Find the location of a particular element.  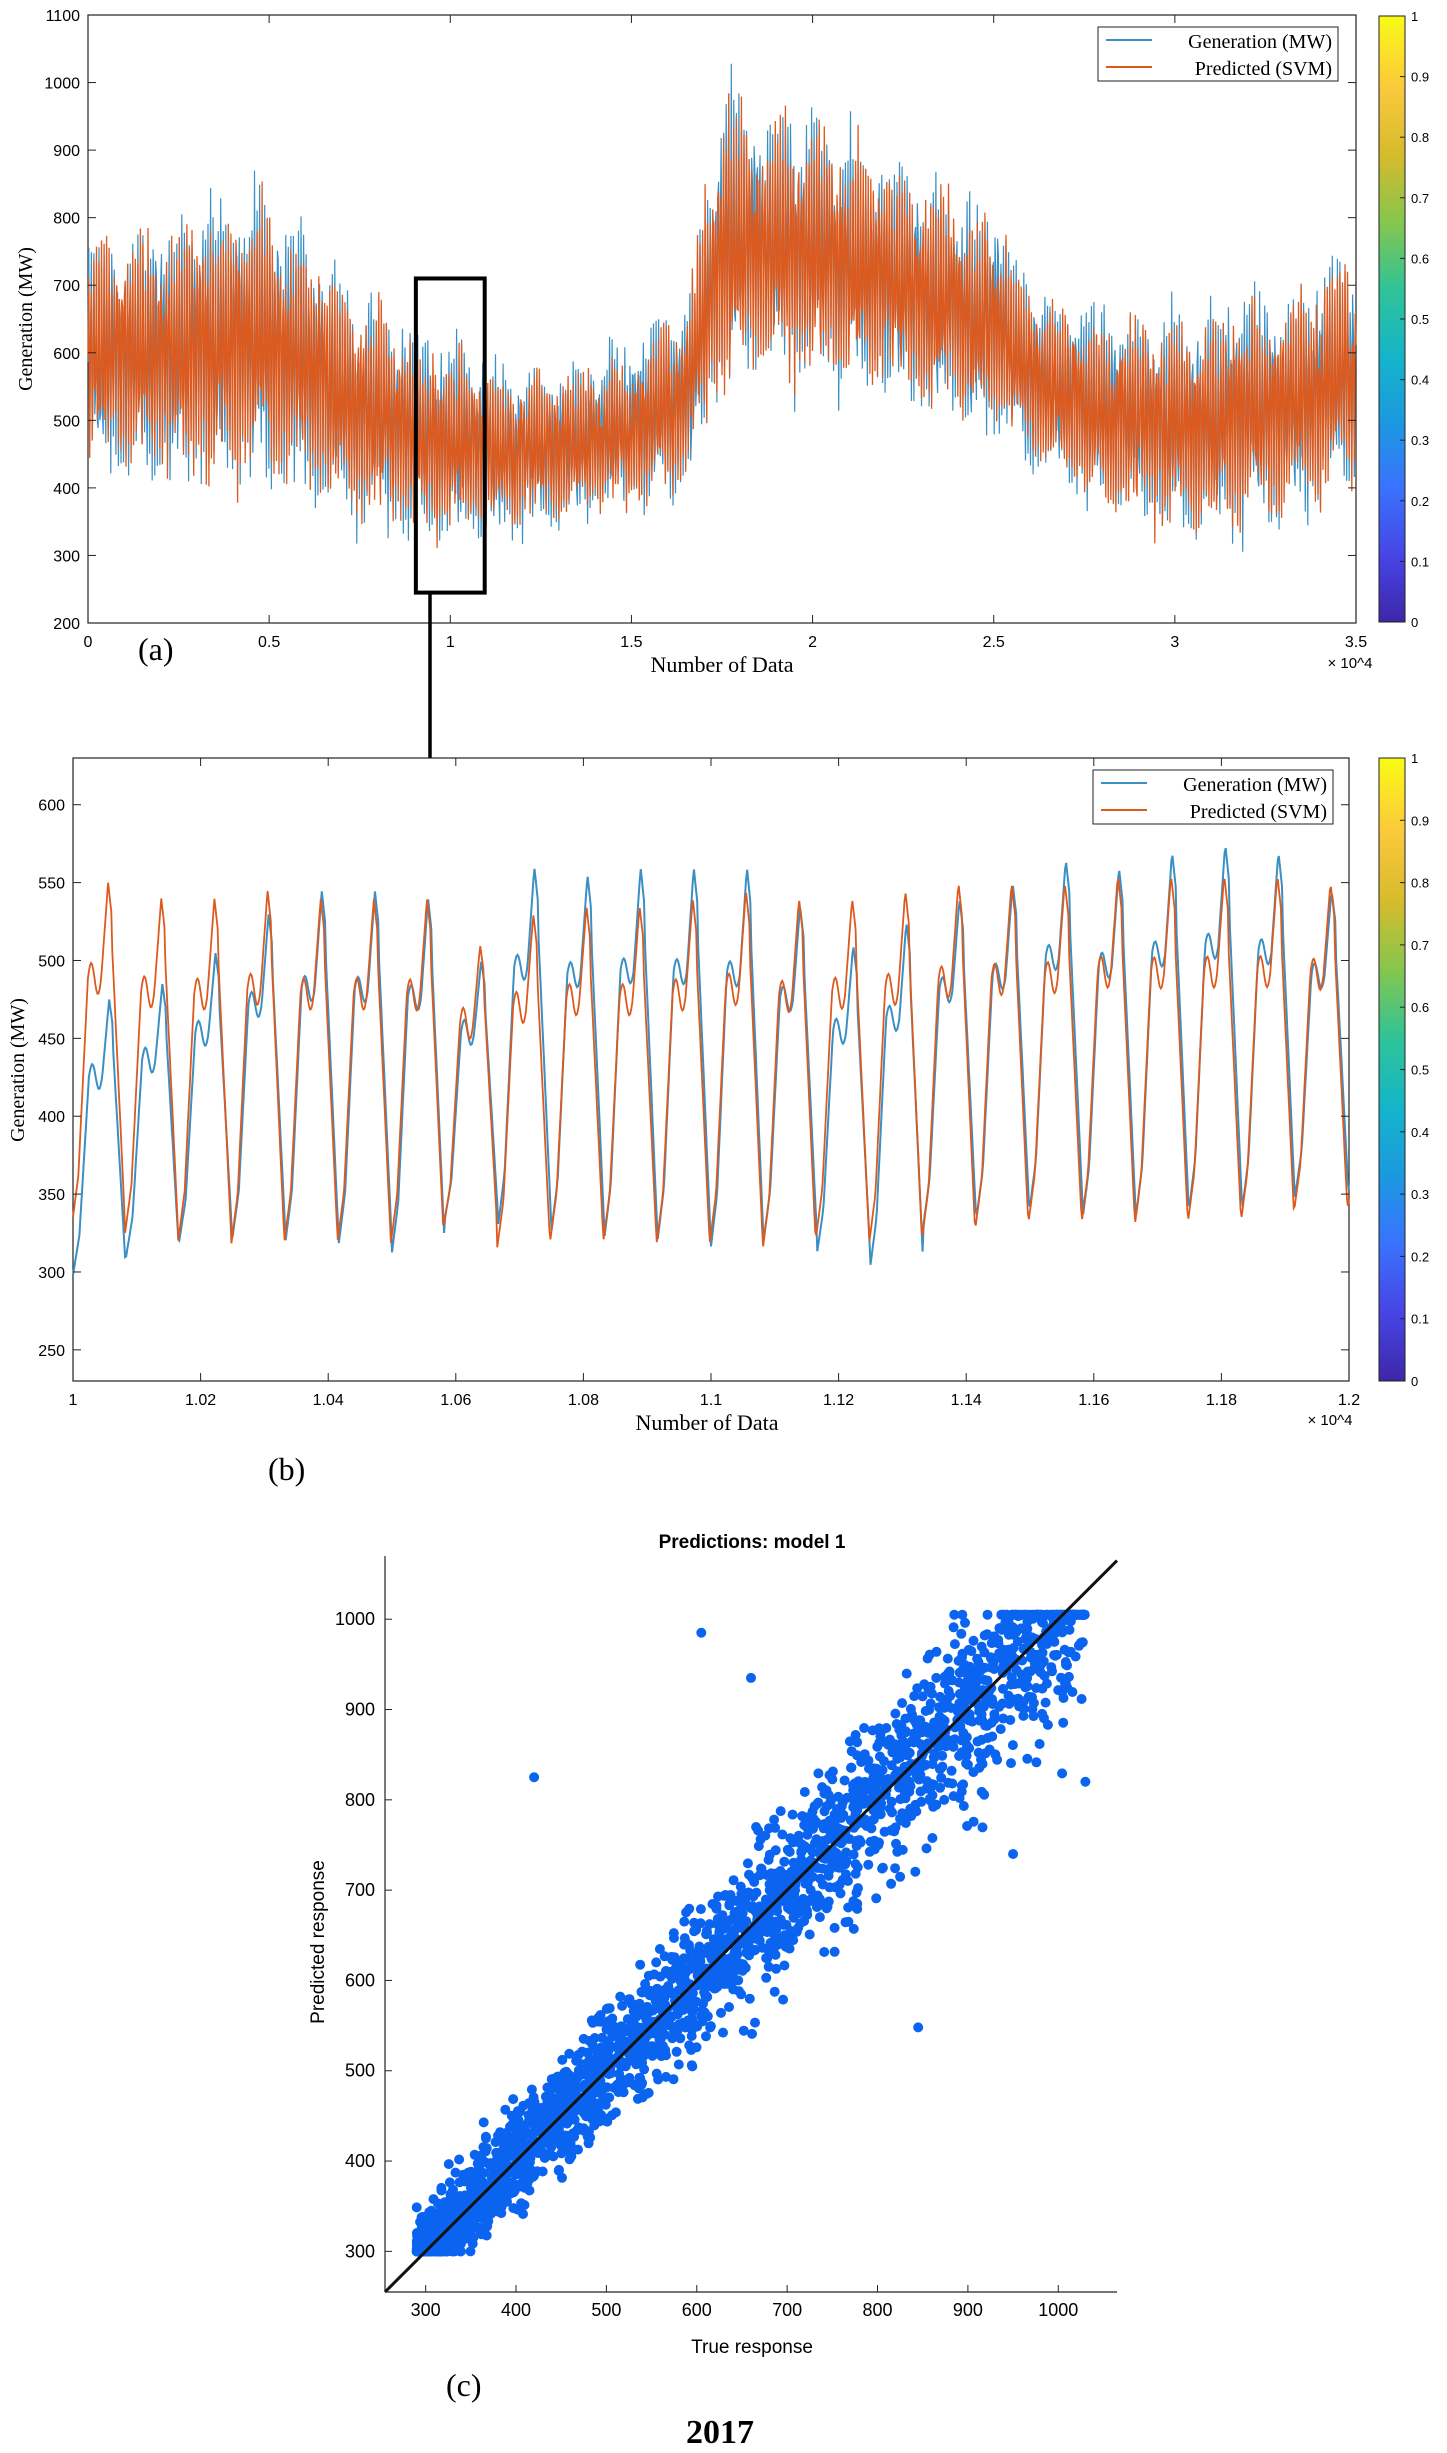

x-exponent-a: × 10^4 is located at coordinates (1350, 663).